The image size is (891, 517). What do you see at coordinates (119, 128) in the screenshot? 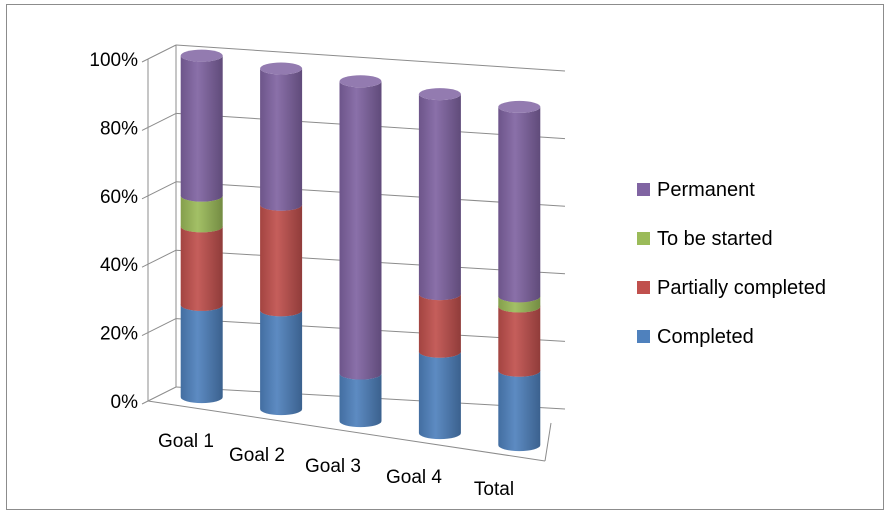
I see `y-tick-label: 80%` at bounding box center [119, 128].